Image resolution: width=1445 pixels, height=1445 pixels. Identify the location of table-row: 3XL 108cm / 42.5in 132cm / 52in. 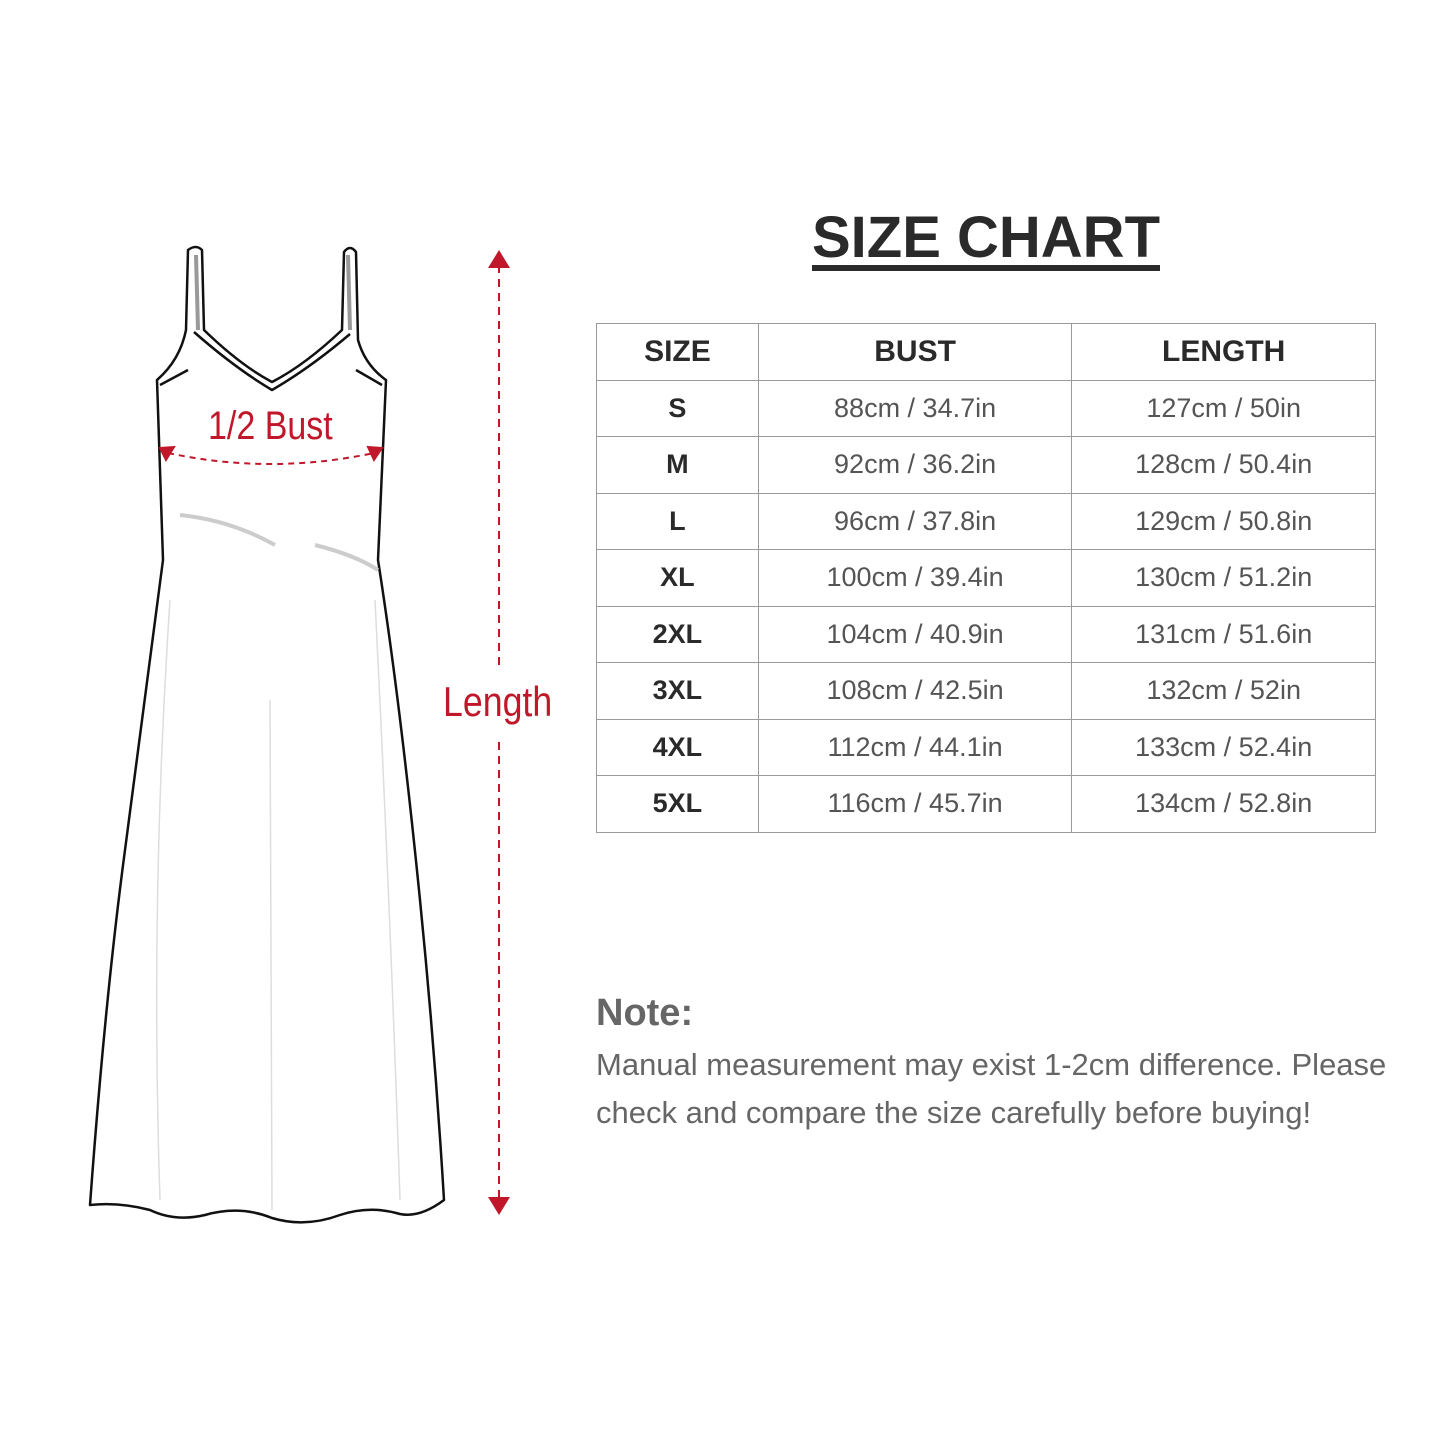
(986, 691).